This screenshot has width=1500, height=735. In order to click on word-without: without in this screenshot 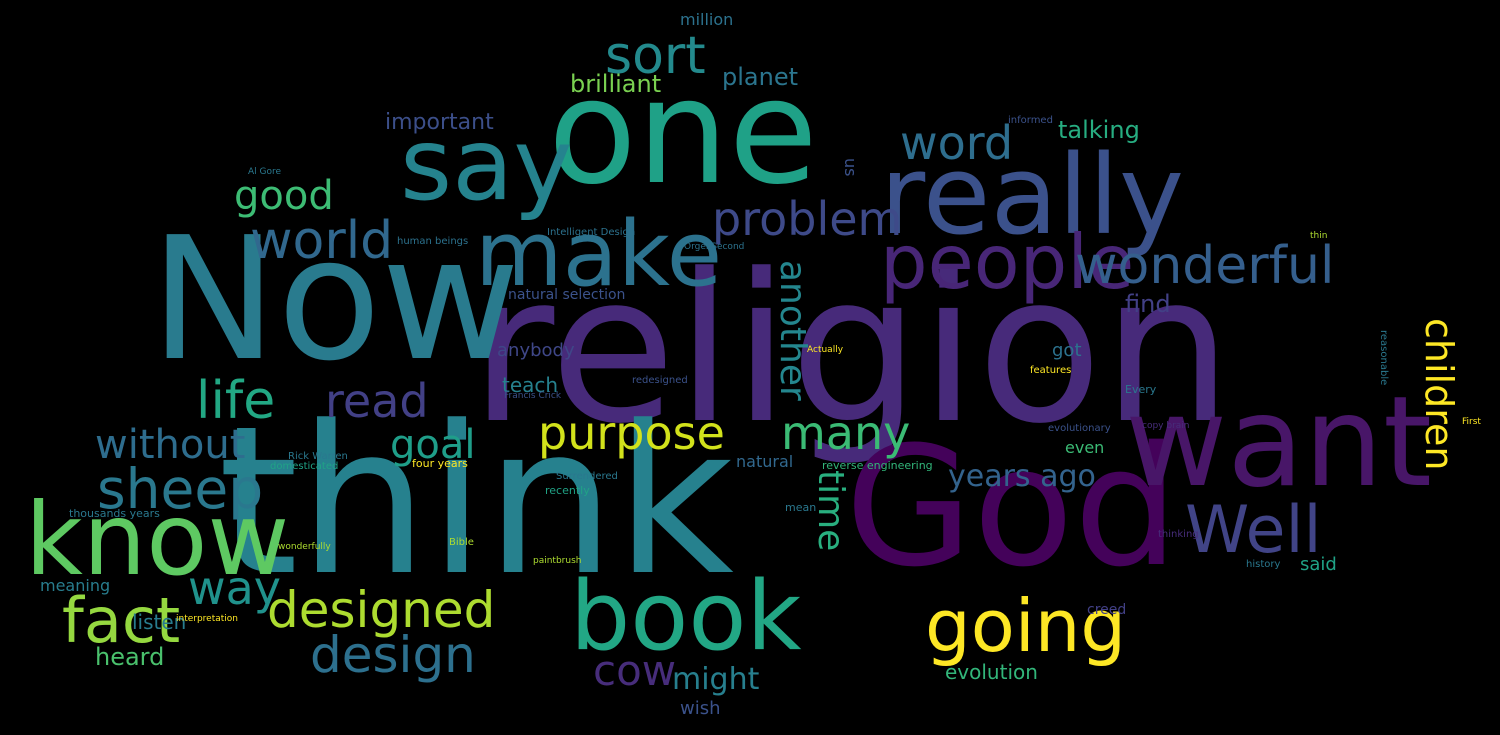, I will do `click(170, 445)`.